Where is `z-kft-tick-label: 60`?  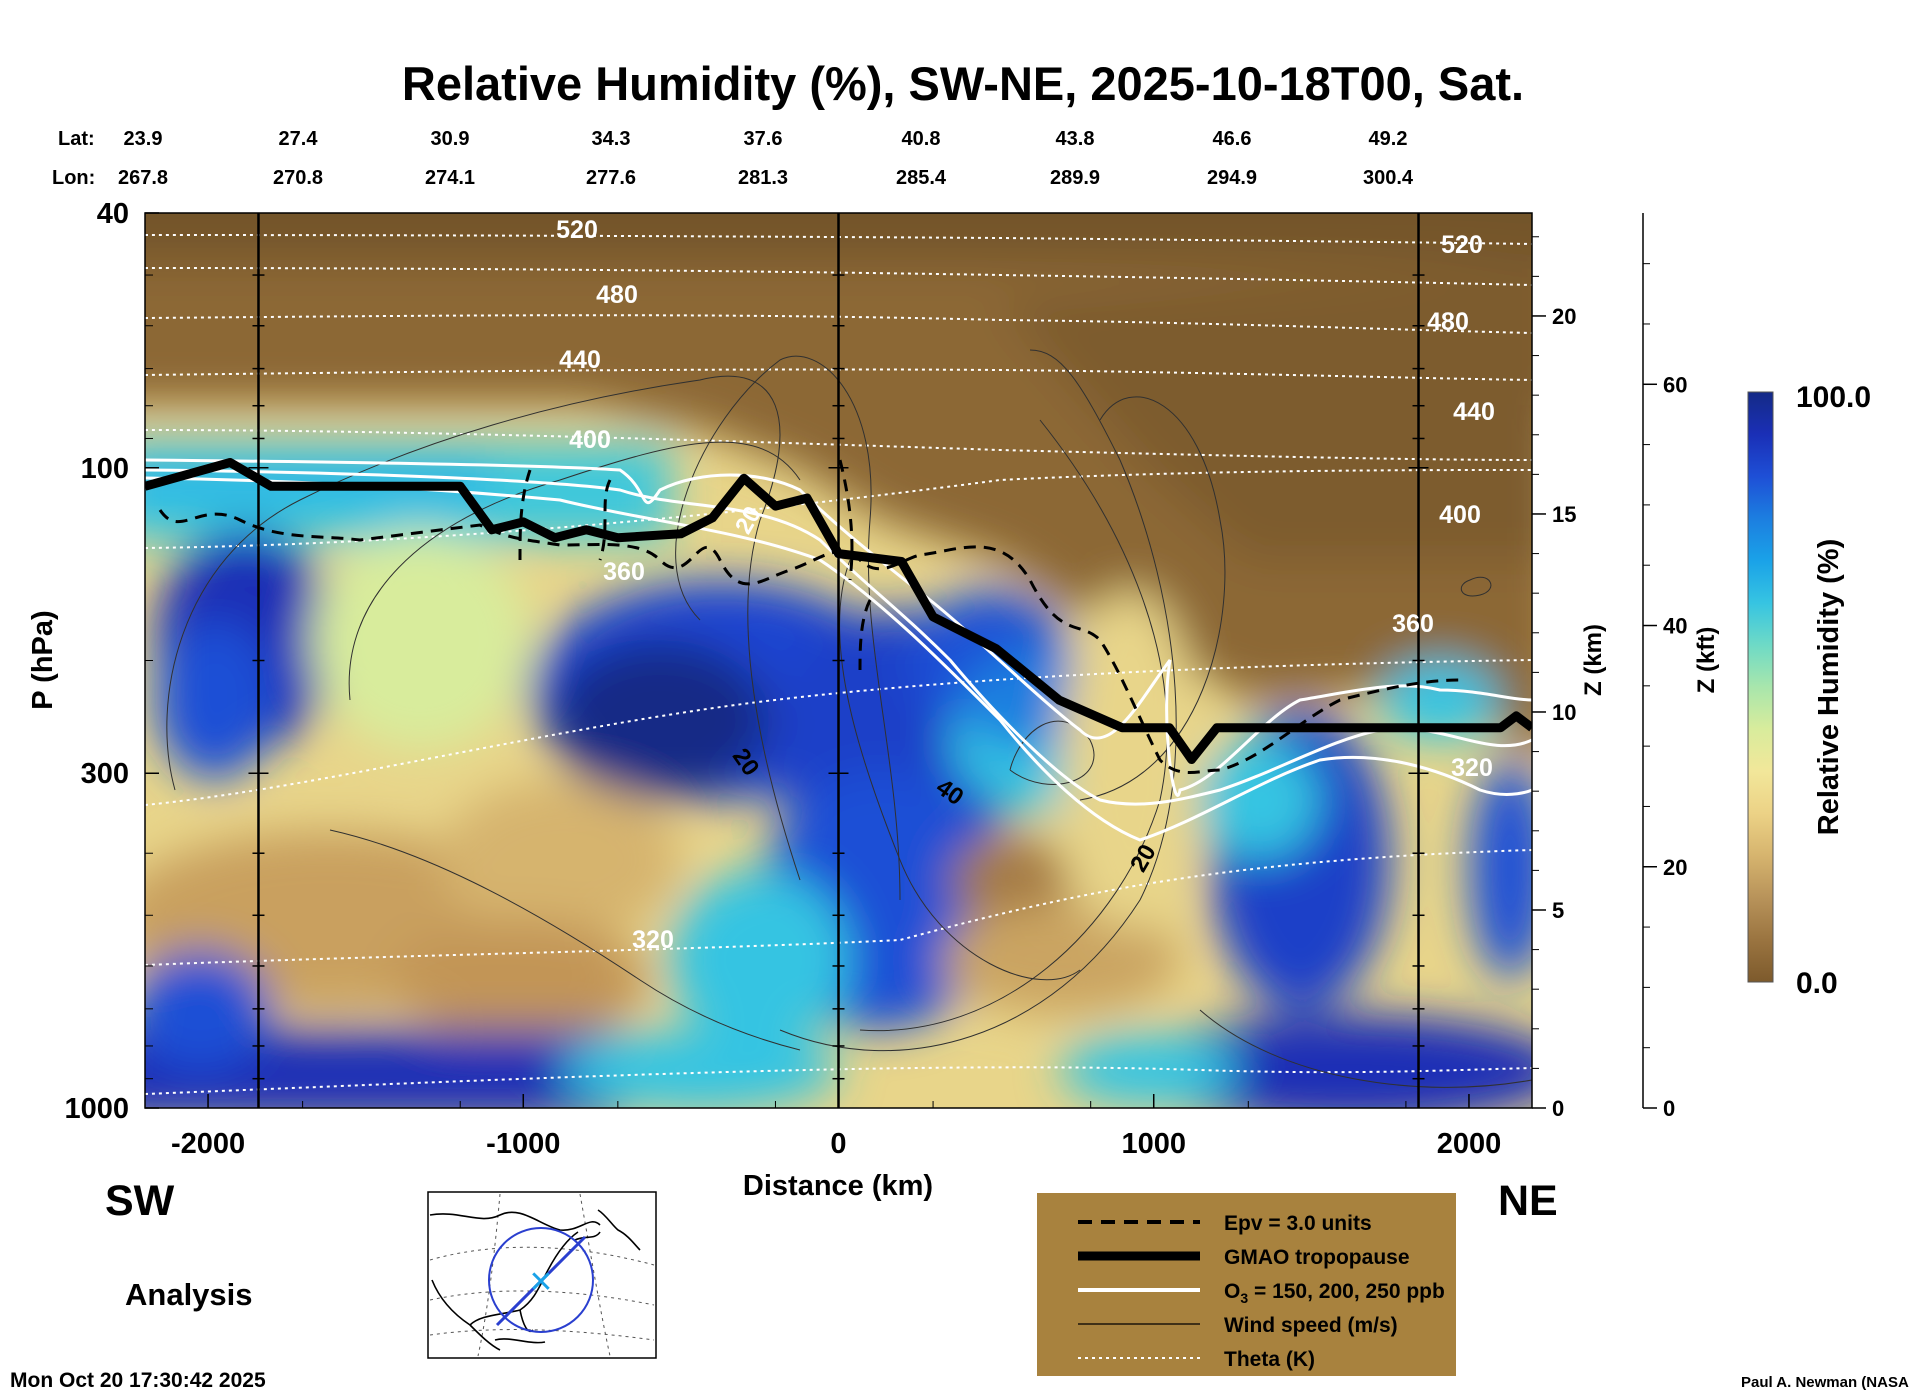 z-kft-tick-label: 60 is located at coordinates (1675, 384).